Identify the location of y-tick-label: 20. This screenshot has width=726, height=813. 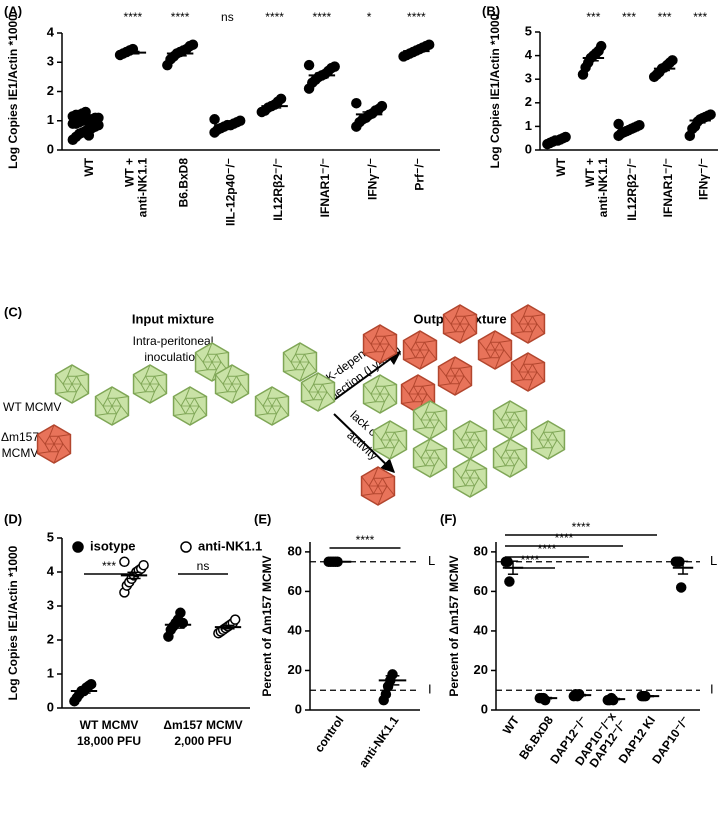
(481, 669).